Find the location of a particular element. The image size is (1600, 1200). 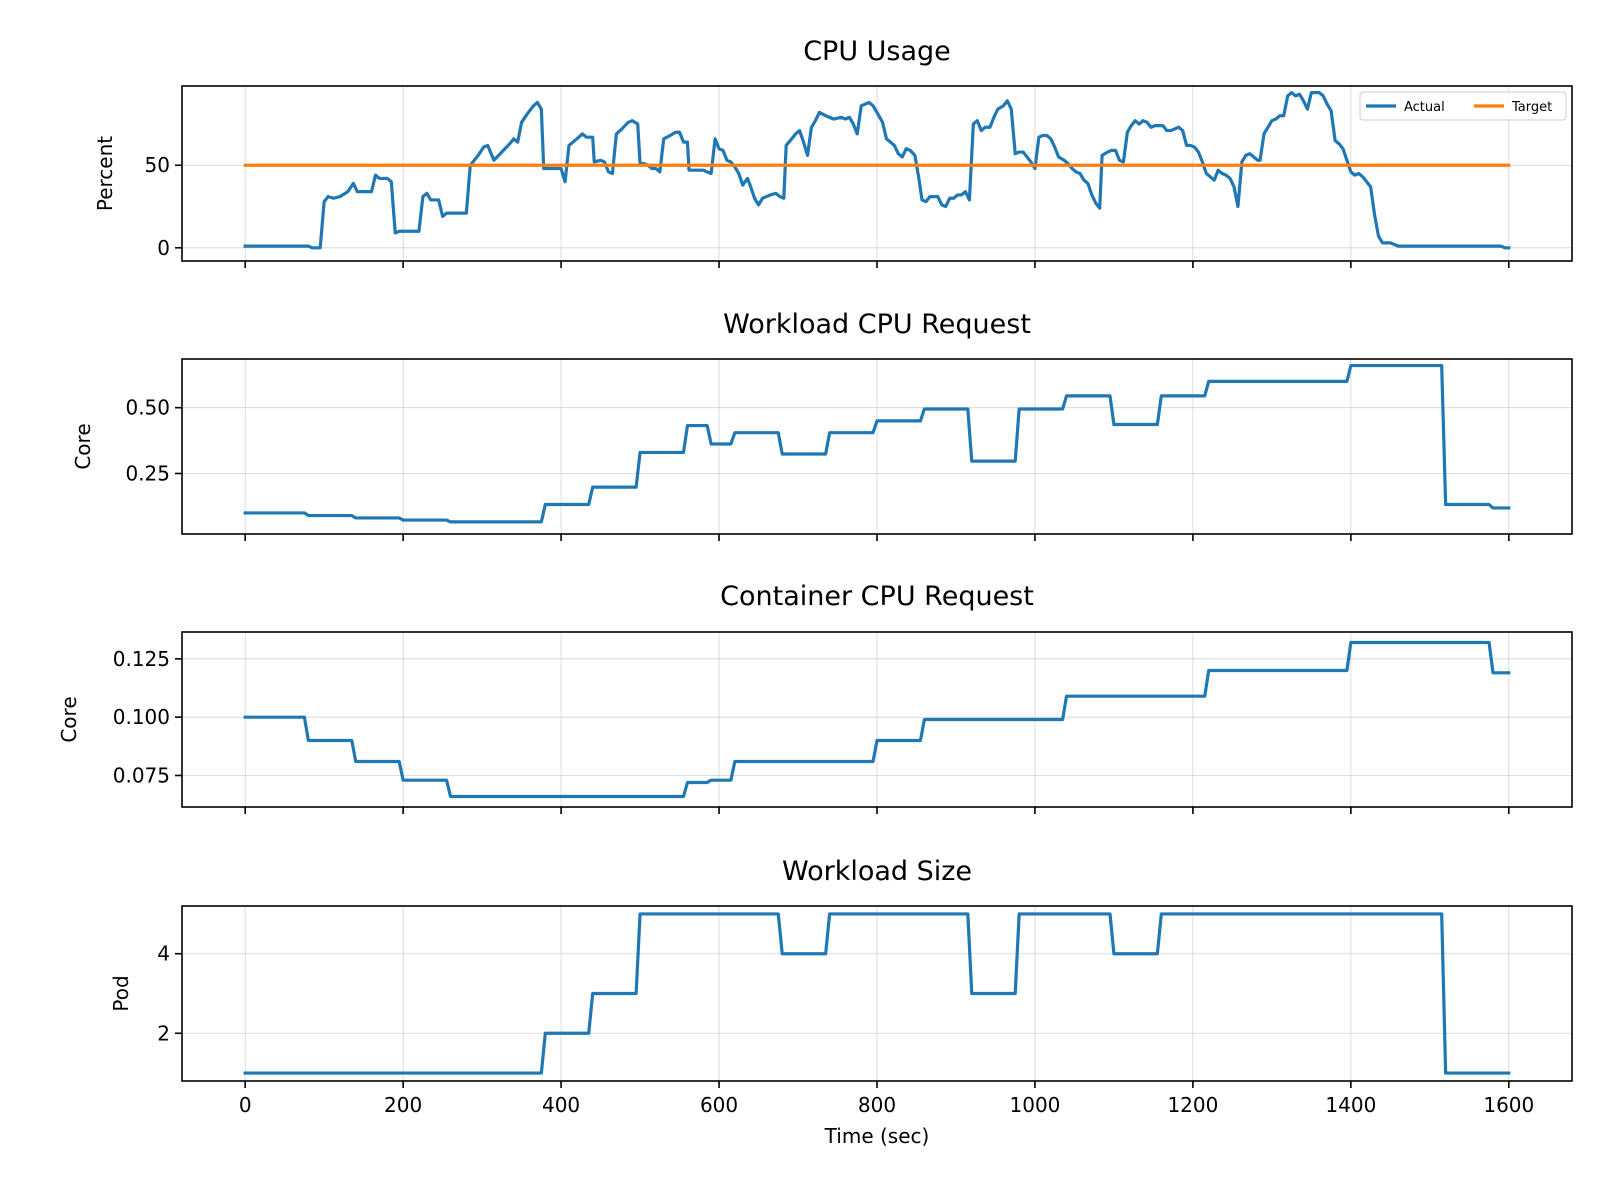

y-tick-label: 0.125 is located at coordinates (141, 659).